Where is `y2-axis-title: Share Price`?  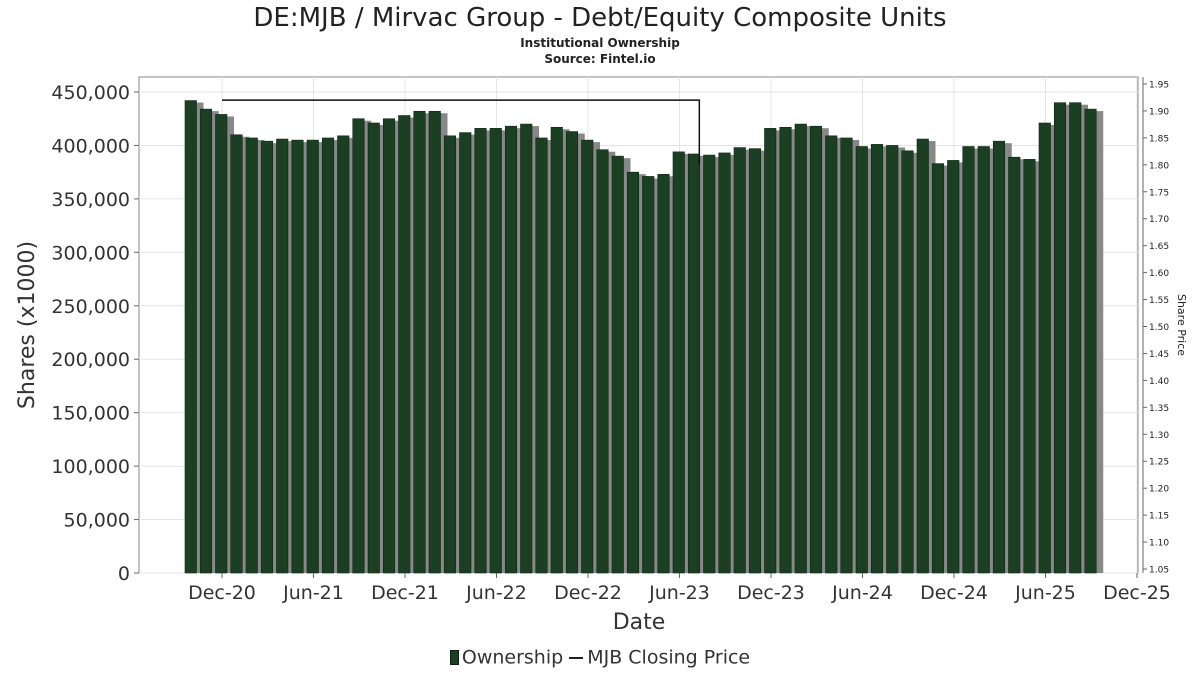 y2-axis-title: Share Price is located at coordinates (1181, 325).